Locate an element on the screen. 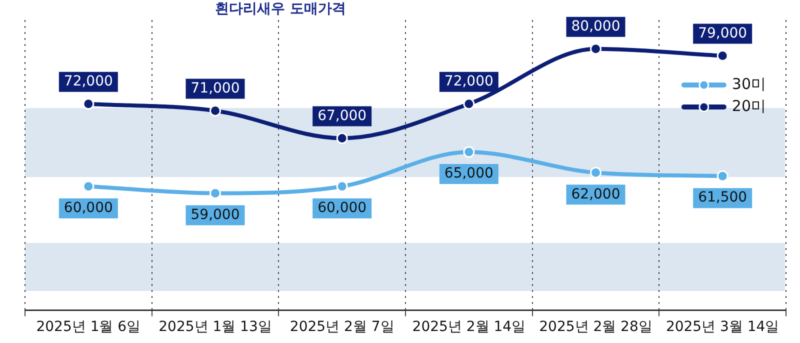 The height and width of the screenshot is (343, 800). legend-label: 30미 is located at coordinates (749, 83).